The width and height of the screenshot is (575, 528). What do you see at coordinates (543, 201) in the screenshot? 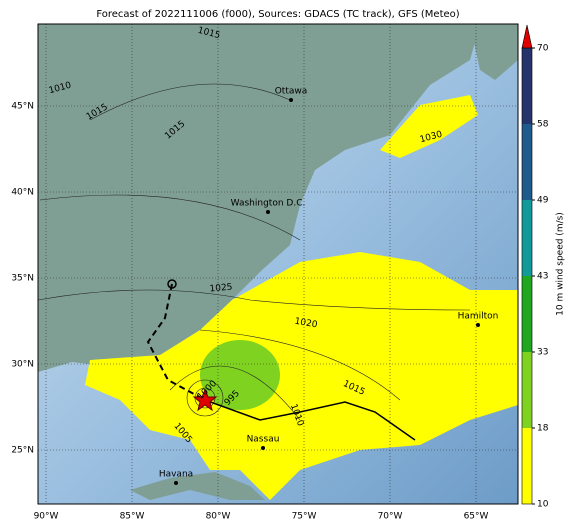
I see `colorbar-tick-label: 49` at bounding box center [543, 201].